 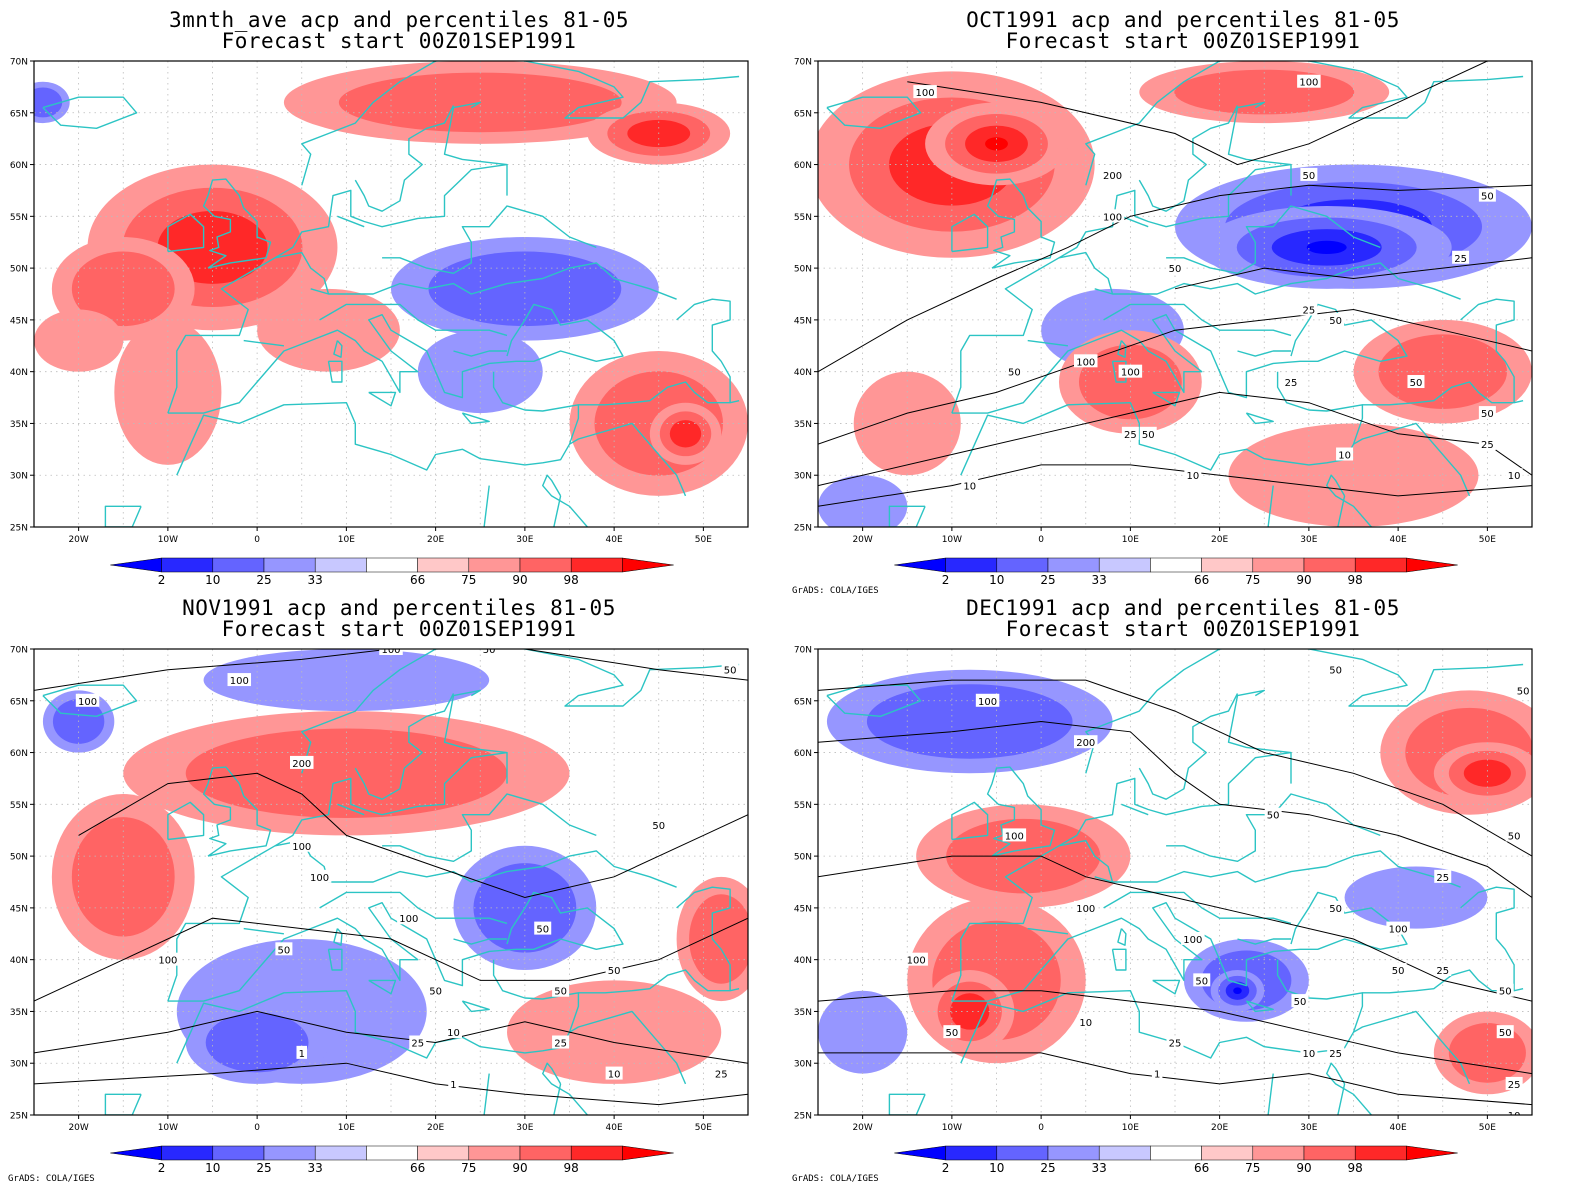 What do you see at coordinates (803, 114) in the screenshot?
I see `latitude-tick-label: 65N` at bounding box center [803, 114].